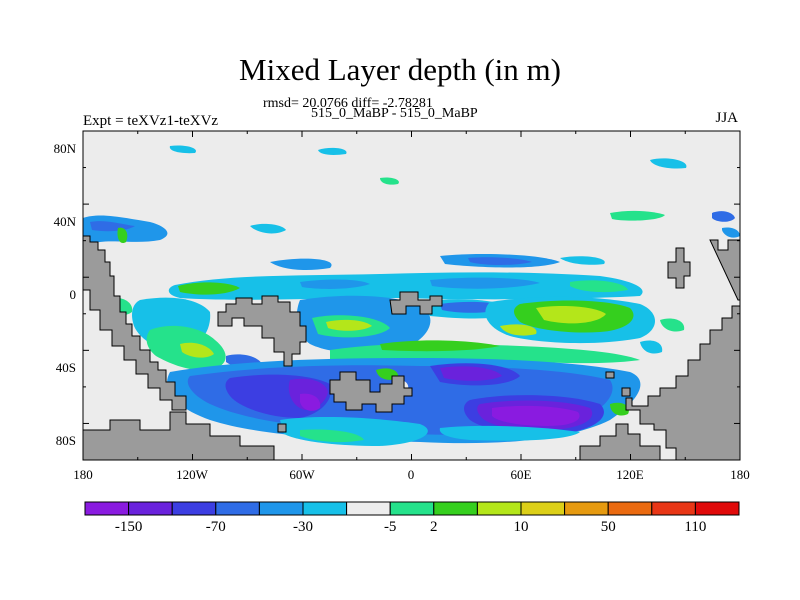  What do you see at coordinates (66, 367) in the screenshot?
I see `lat-label-40s: 40S` at bounding box center [66, 367].